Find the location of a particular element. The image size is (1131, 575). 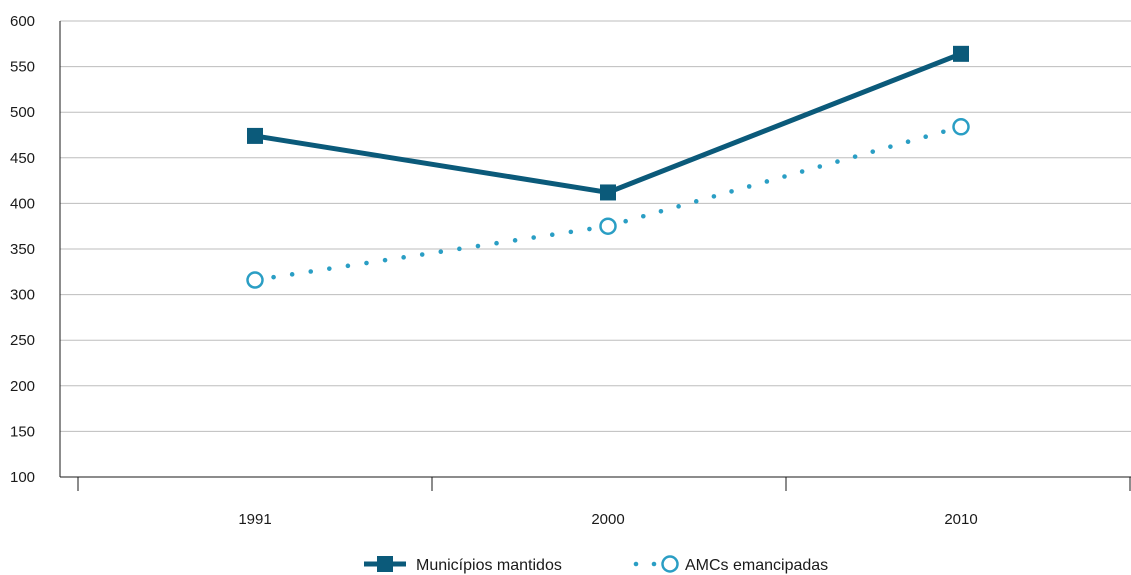

y-tick-label: 500 is located at coordinates (22, 112).